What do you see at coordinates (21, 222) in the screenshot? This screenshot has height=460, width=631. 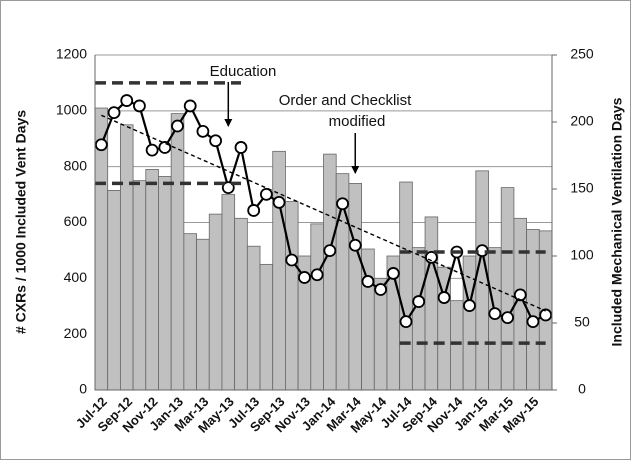 I see `y-axis-label: # CXRs / 1000 Included Vent Days` at bounding box center [21, 222].